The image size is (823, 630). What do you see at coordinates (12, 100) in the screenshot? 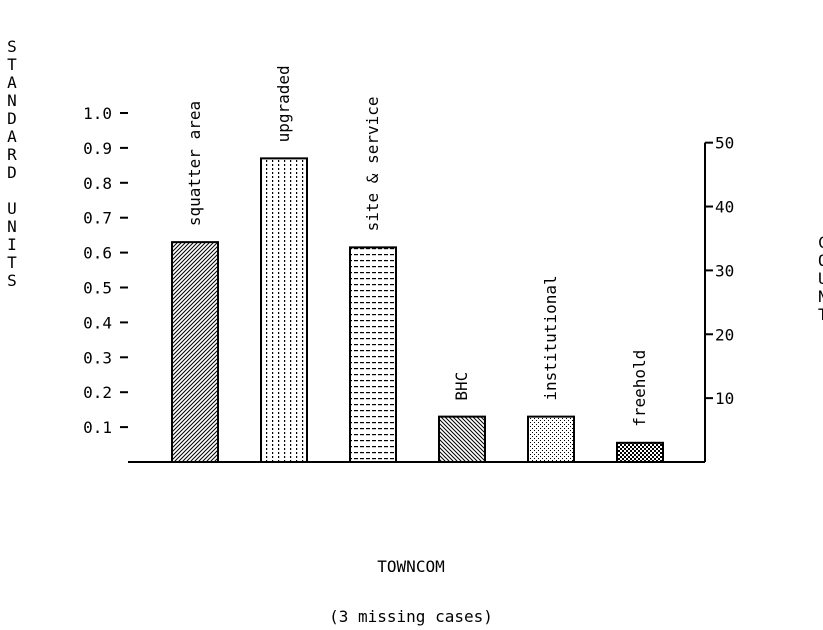
I see `ylabel-char-3: N` at bounding box center [12, 100].